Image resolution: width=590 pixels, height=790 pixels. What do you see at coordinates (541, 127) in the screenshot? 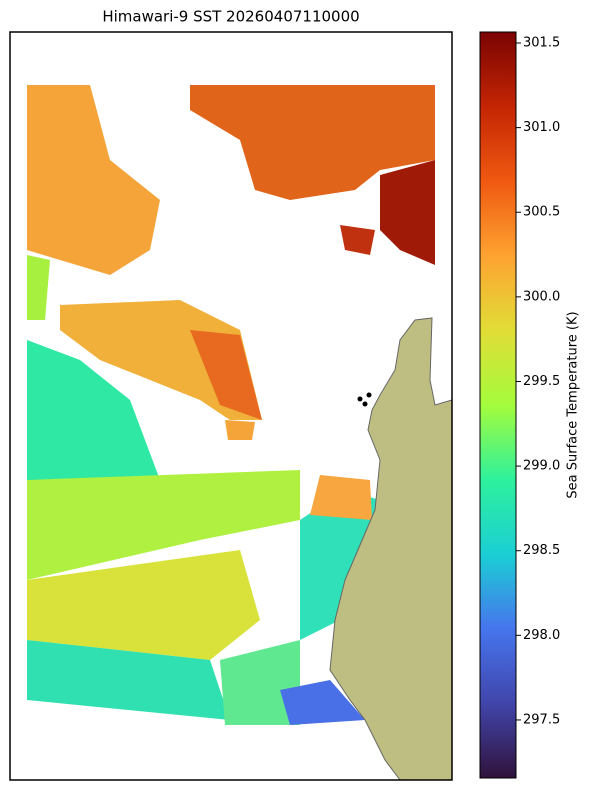
I see `colorbar-tick-label: 301.0` at bounding box center [541, 127].